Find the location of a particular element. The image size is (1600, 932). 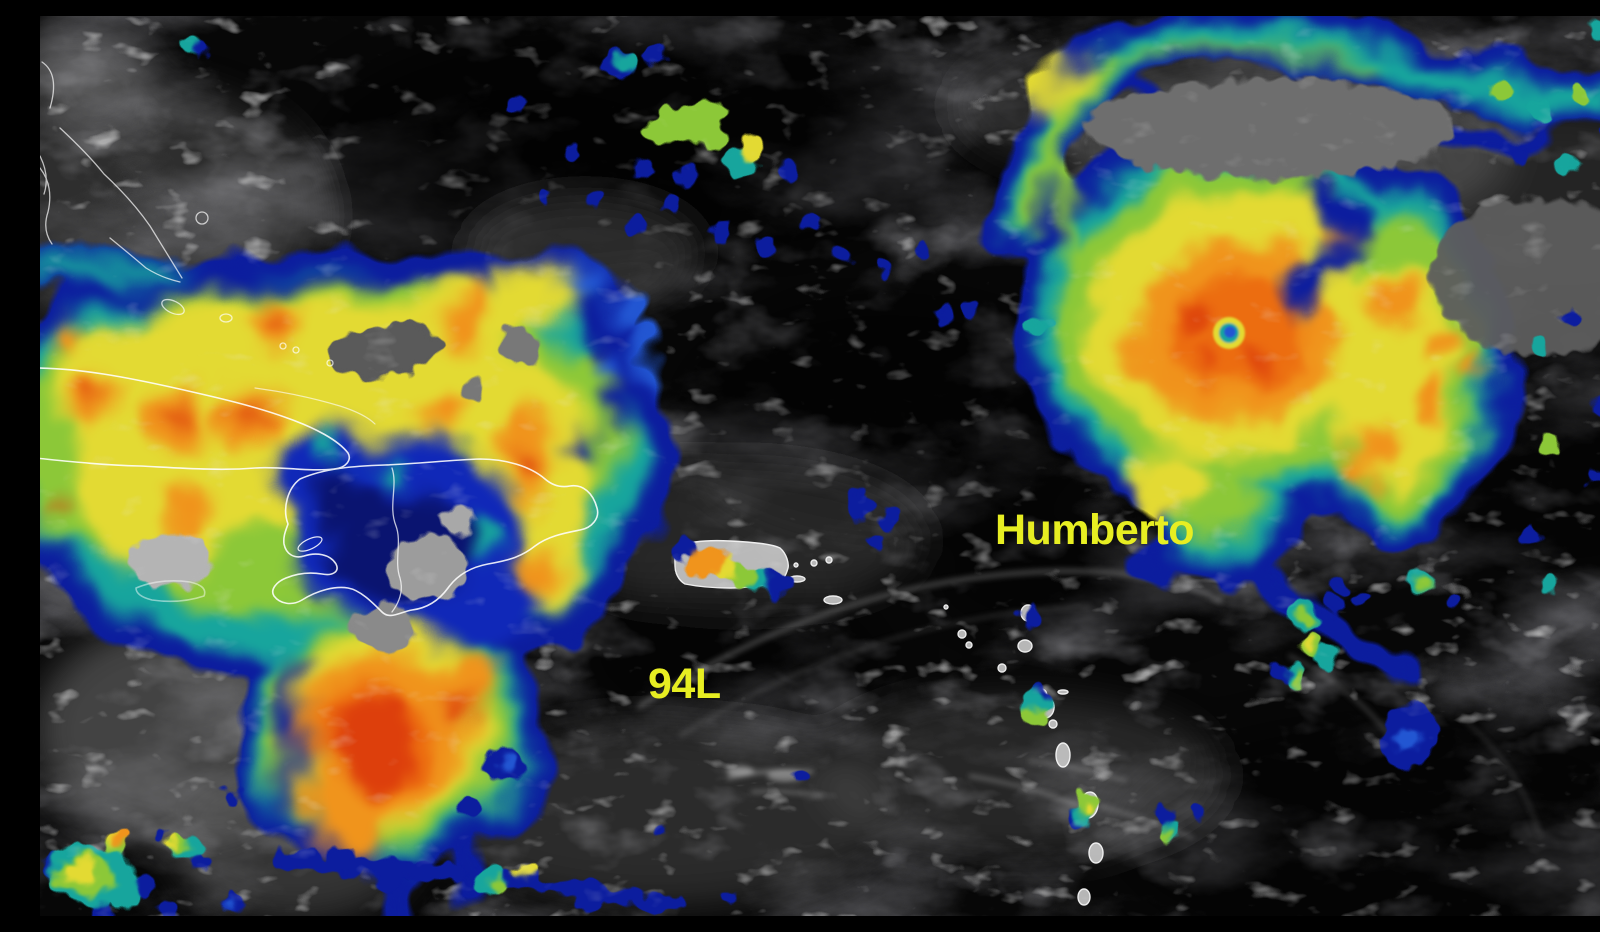

storm-label-humberto: Humberto is located at coordinates (1094, 530).